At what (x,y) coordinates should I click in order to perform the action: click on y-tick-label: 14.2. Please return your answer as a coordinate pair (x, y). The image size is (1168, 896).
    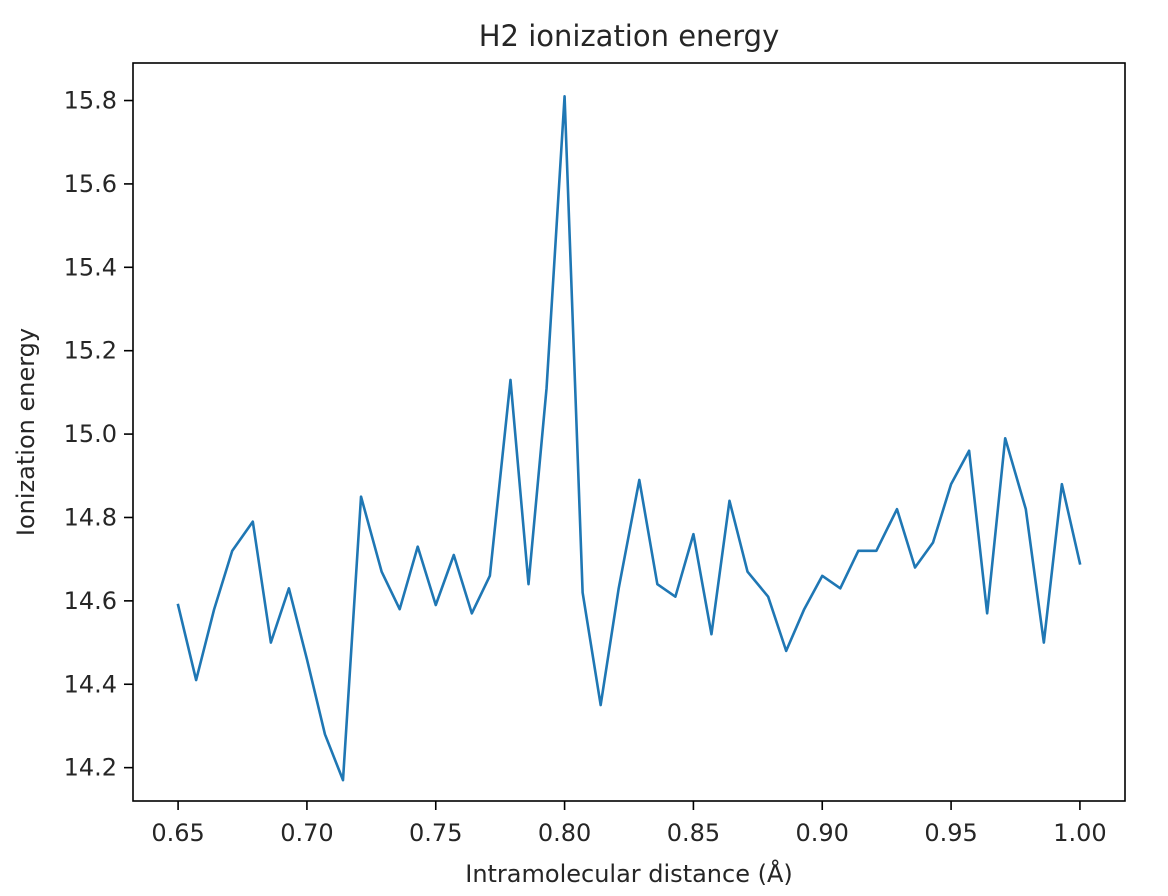
    Looking at the image, I should click on (90, 768).